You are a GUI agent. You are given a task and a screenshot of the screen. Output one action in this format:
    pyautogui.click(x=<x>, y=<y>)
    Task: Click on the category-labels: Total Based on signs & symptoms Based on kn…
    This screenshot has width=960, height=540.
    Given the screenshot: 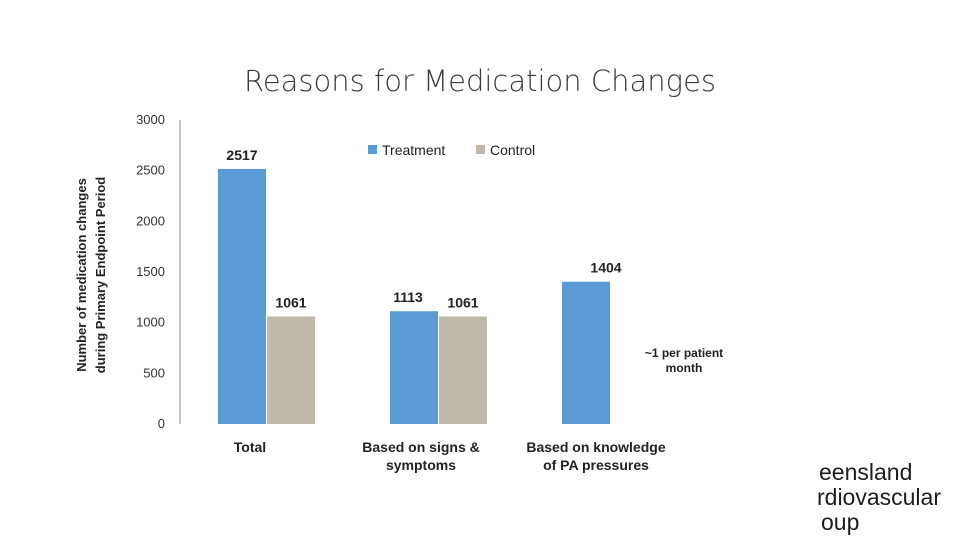 What is the action you would take?
    pyautogui.click(x=450, y=456)
    